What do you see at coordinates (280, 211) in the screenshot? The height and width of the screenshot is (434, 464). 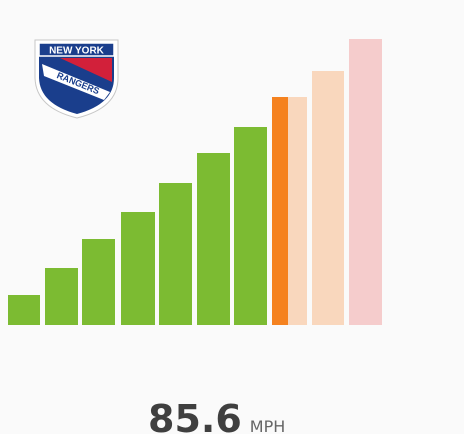 I see `meter-bar-active` at bounding box center [280, 211].